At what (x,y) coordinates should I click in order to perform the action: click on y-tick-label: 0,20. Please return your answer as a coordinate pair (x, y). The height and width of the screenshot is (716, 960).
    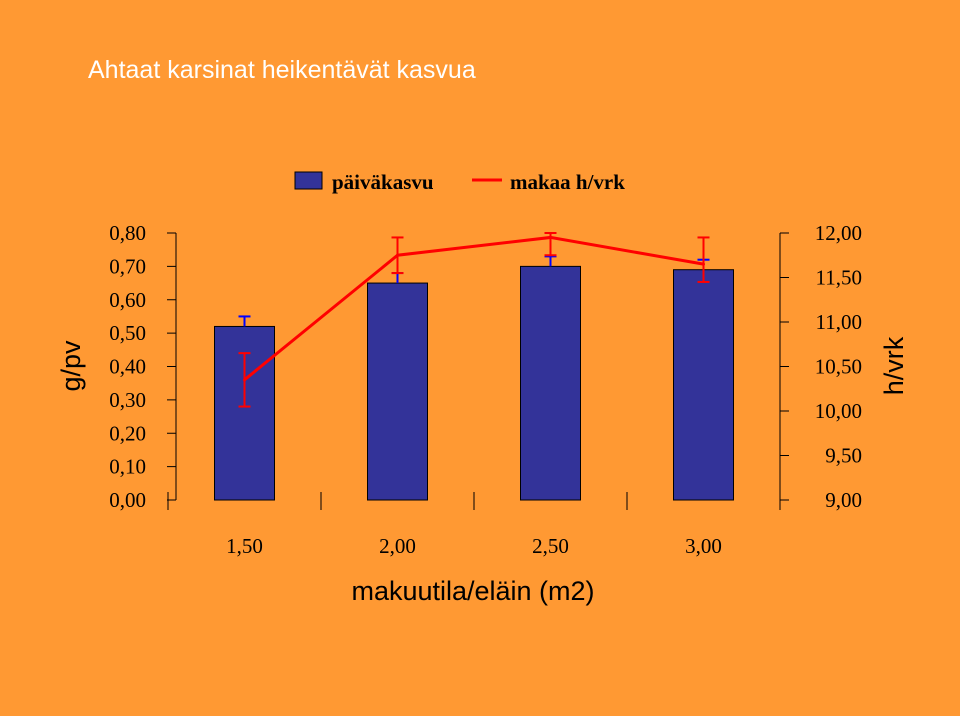
    Looking at the image, I should click on (127, 433).